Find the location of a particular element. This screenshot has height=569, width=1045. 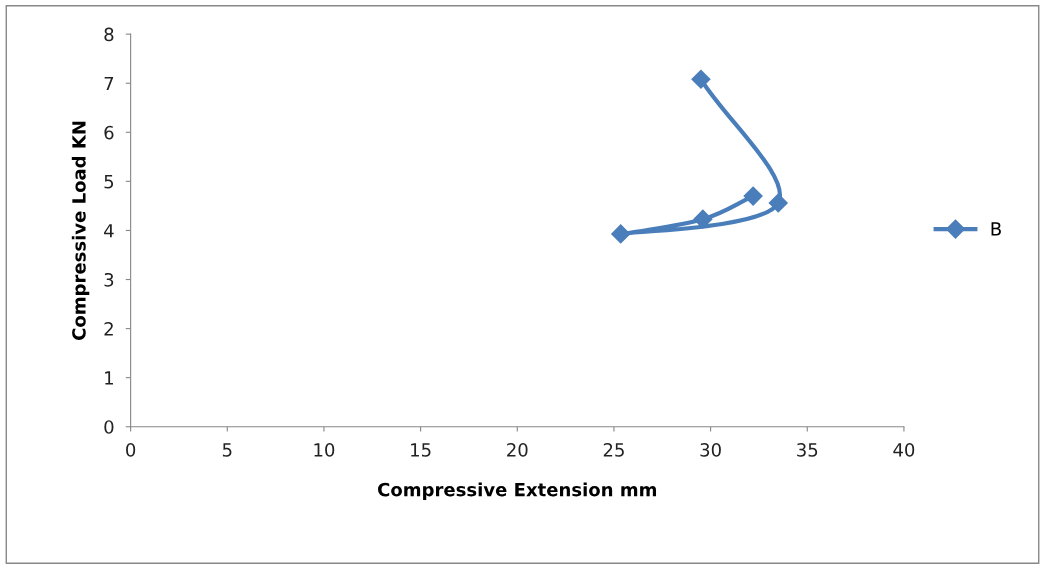

x-tick-label: 20 is located at coordinates (517, 450).